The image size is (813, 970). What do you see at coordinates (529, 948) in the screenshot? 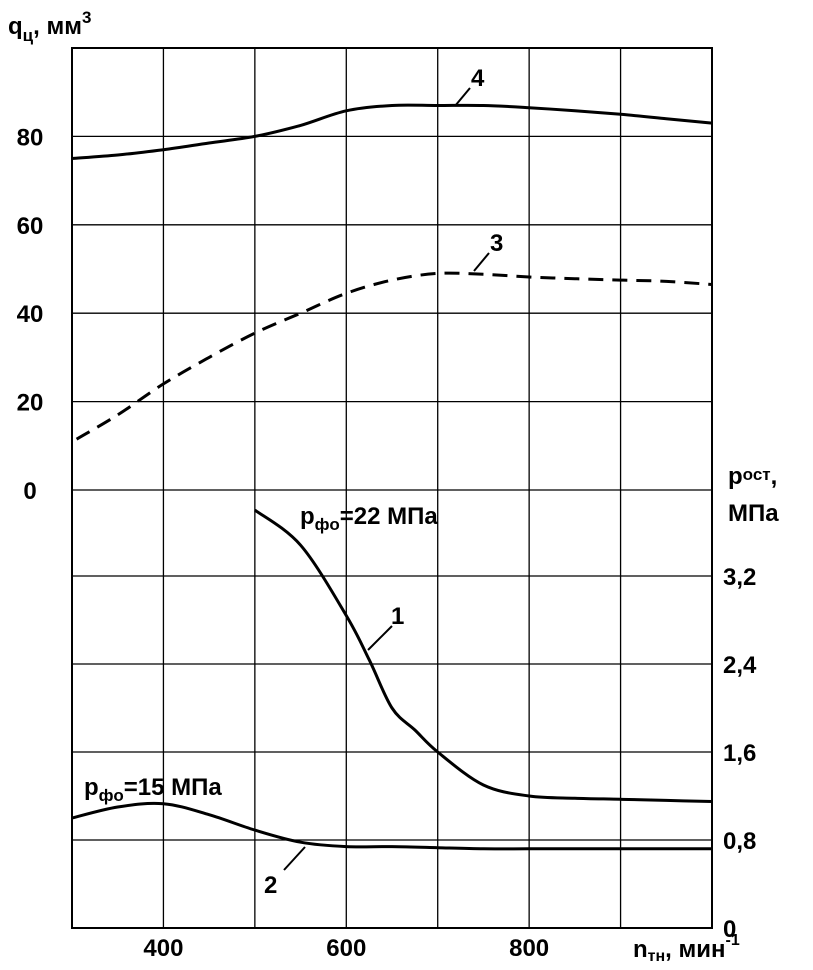
I see `x-tick-label: 800` at bounding box center [529, 948].